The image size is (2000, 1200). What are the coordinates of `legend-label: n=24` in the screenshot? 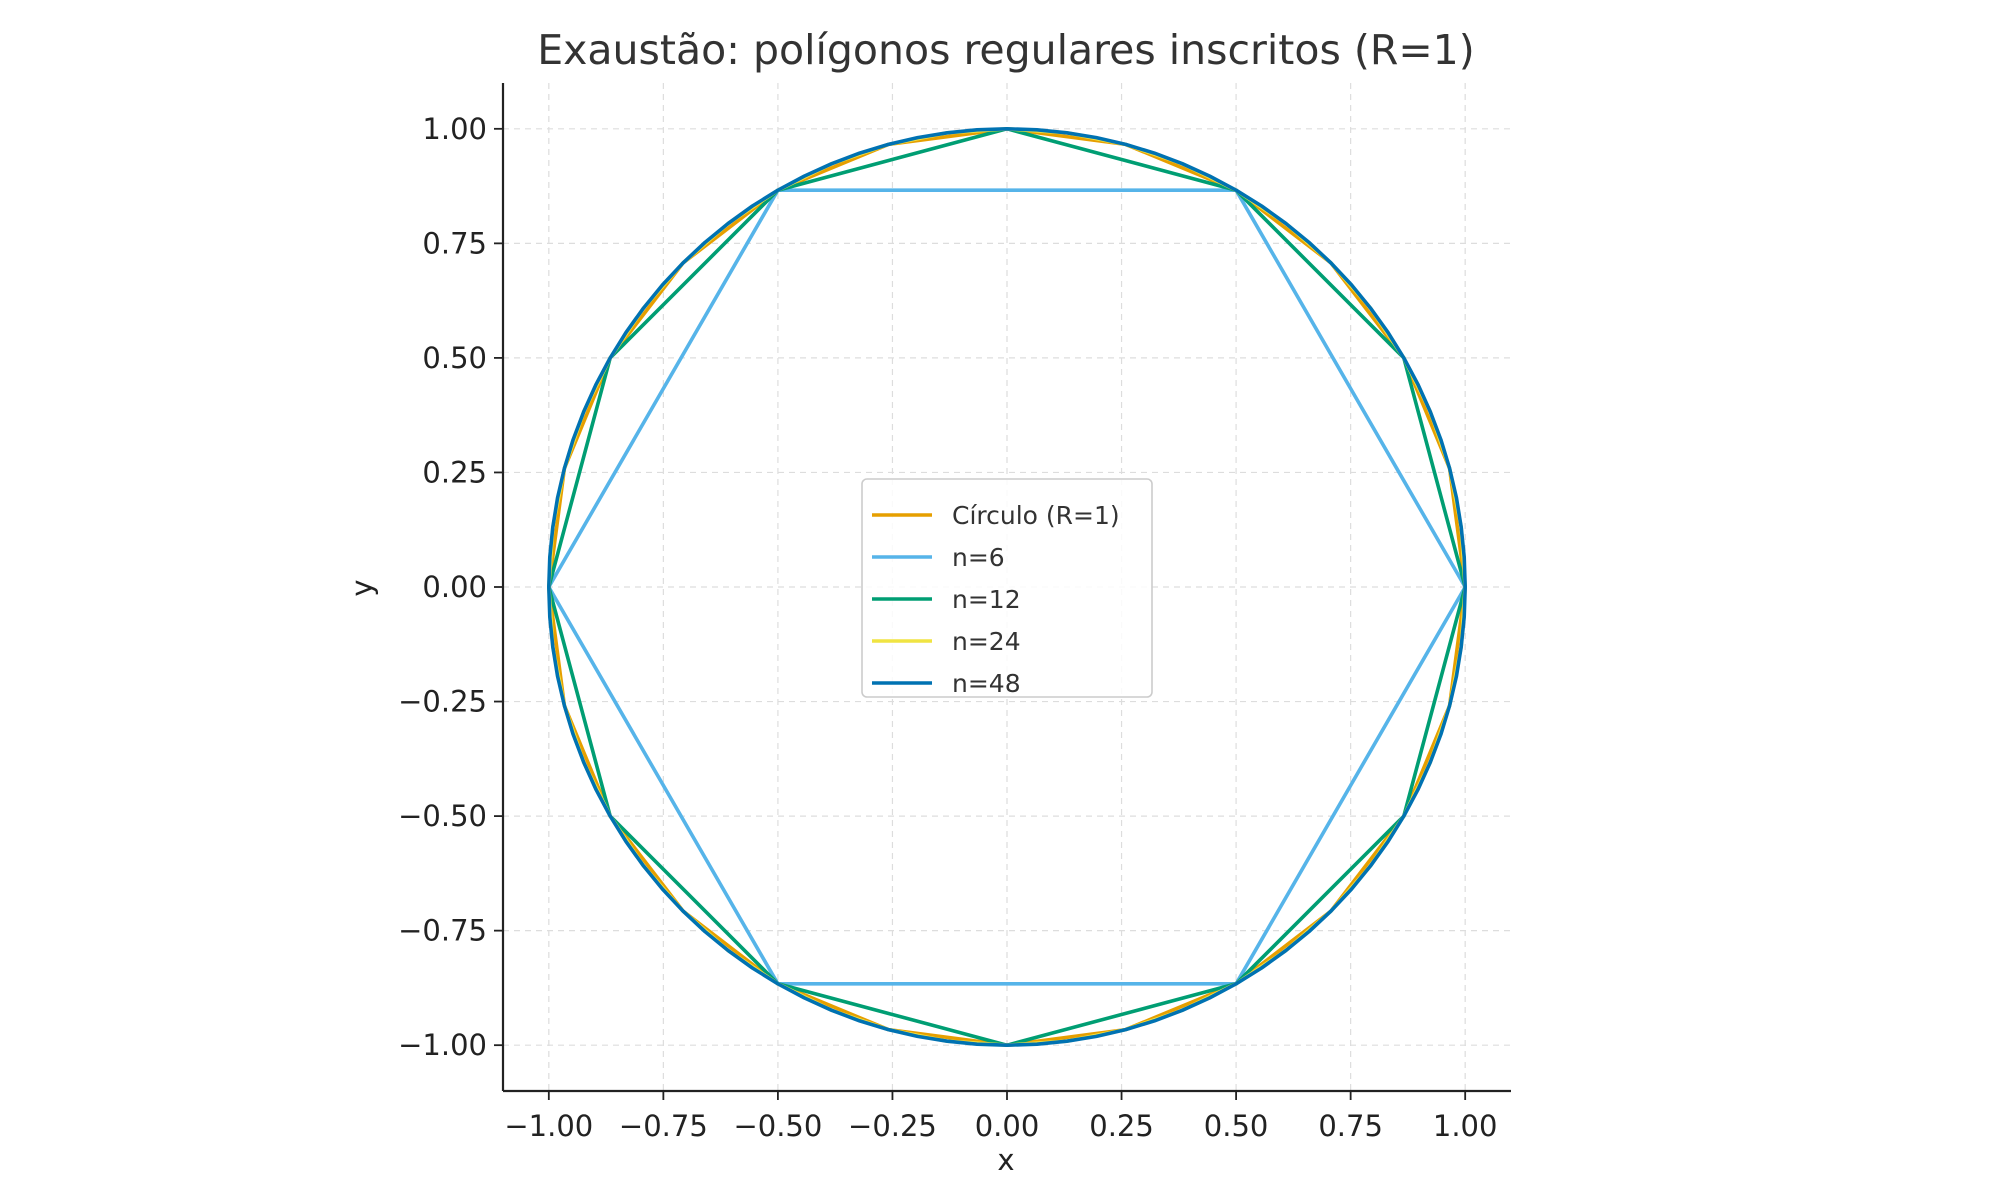 It's located at (986, 641).